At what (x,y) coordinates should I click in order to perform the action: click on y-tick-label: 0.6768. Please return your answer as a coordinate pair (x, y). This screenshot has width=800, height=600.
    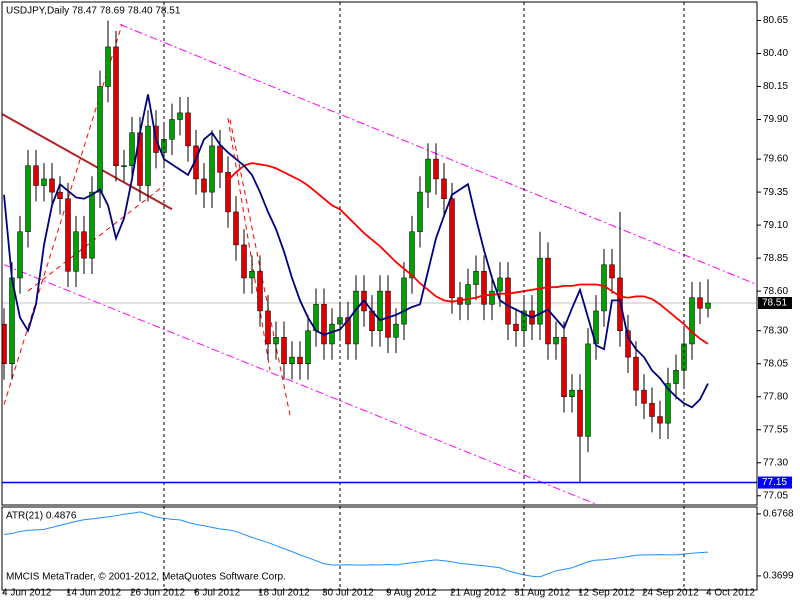
    Looking at the image, I should click on (778, 514).